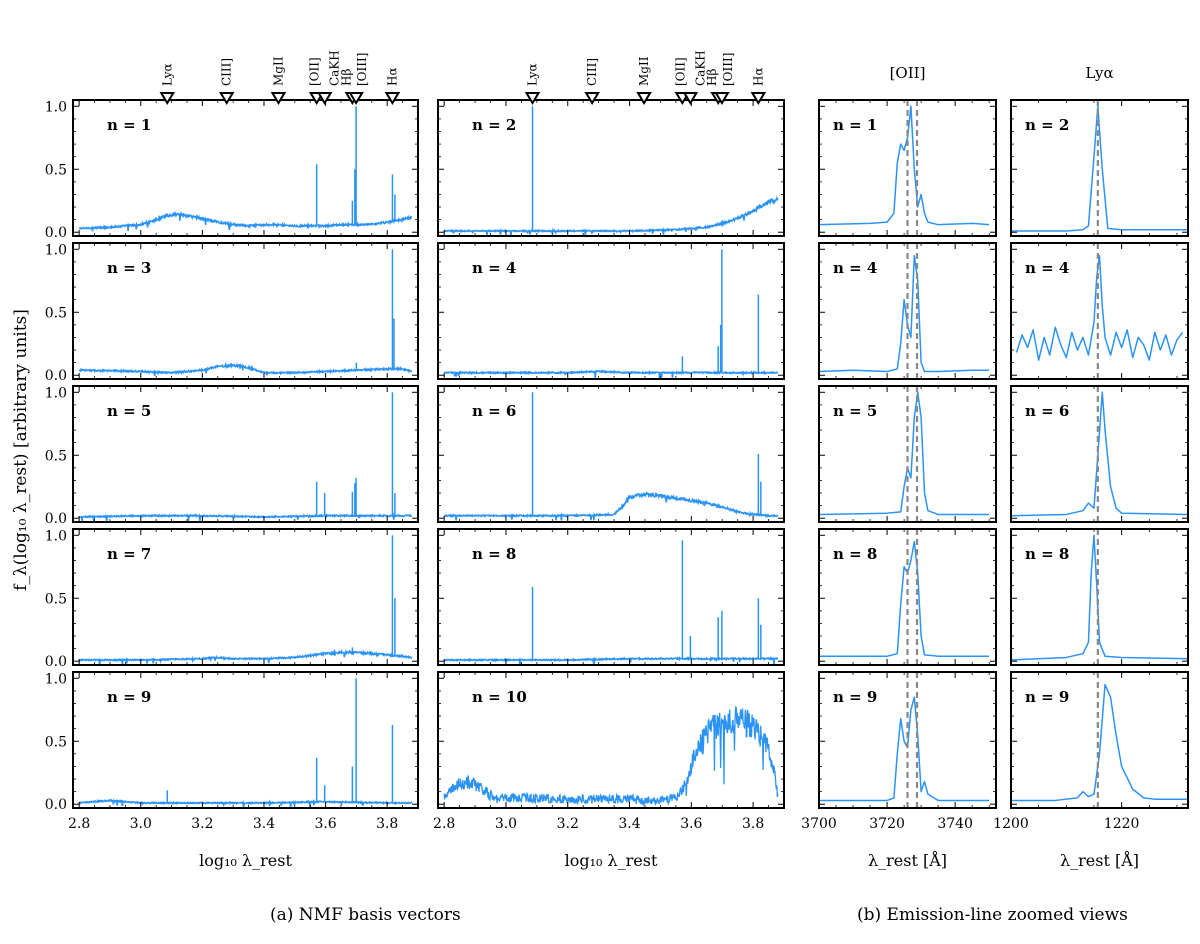 The height and width of the screenshot is (944, 1200). What do you see at coordinates (758, 76) in the screenshot?
I see `line-marker-label: Hα` at bounding box center [758, 76].